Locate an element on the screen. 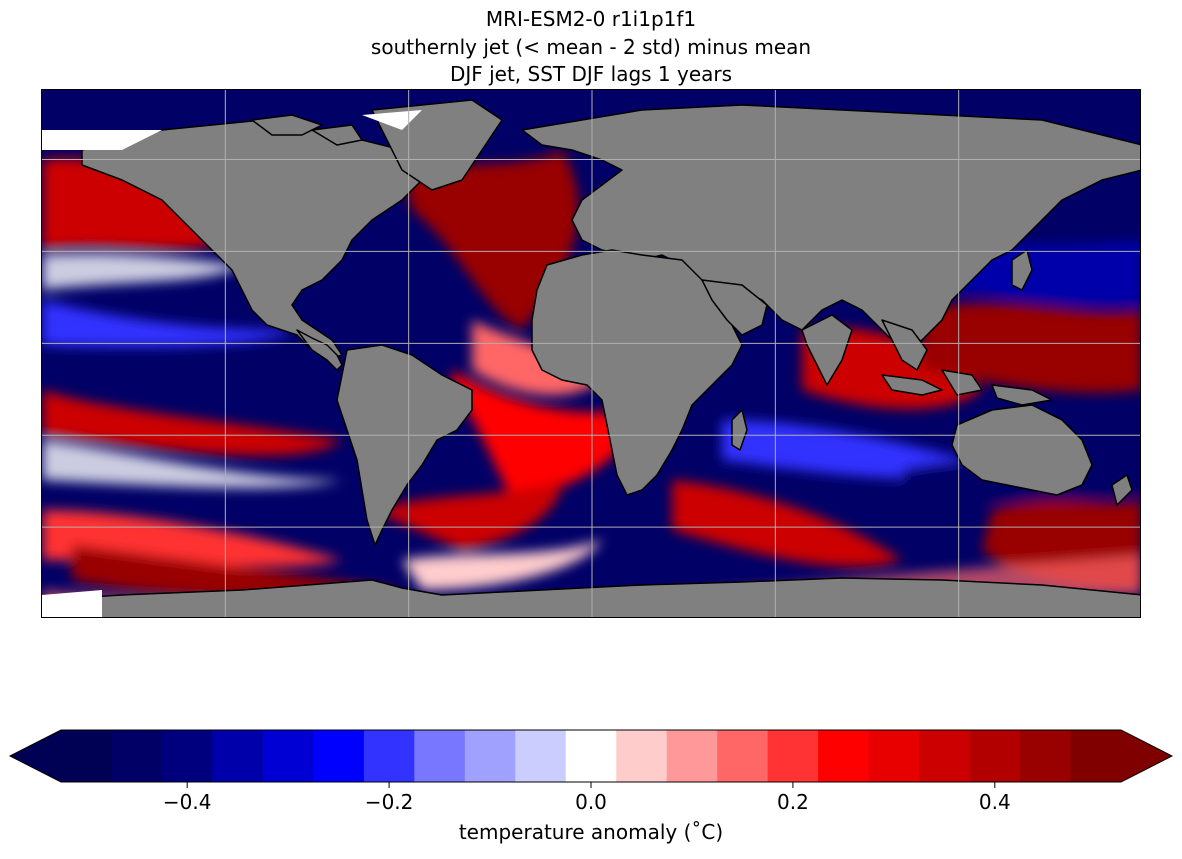  colorbar-extend-min is located at coordinates (35, 756).